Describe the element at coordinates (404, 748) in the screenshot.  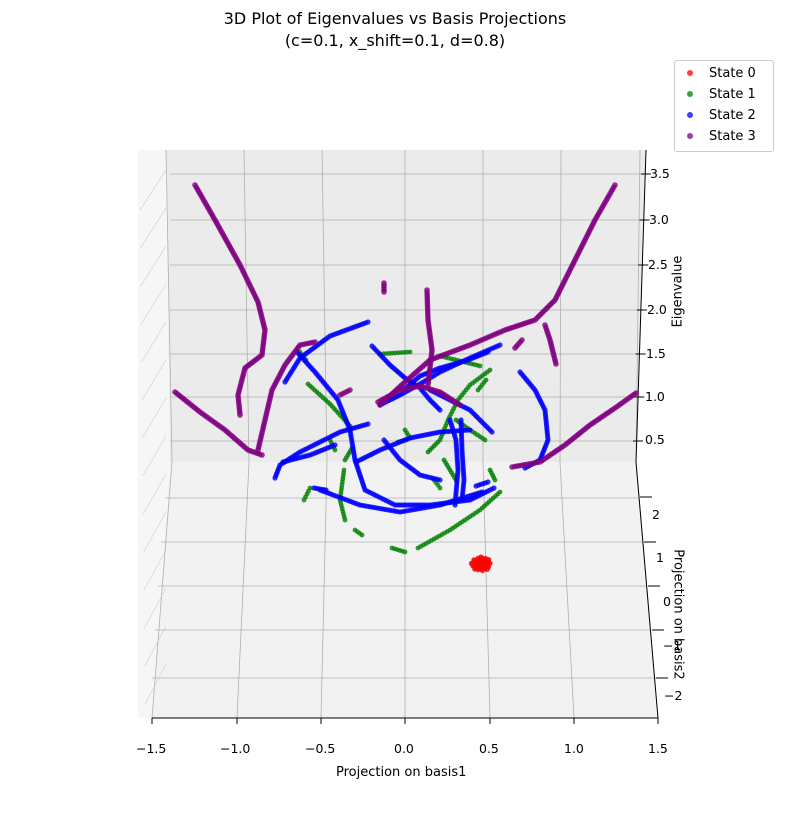
I see `x-tick-label: 0.0` at that location.